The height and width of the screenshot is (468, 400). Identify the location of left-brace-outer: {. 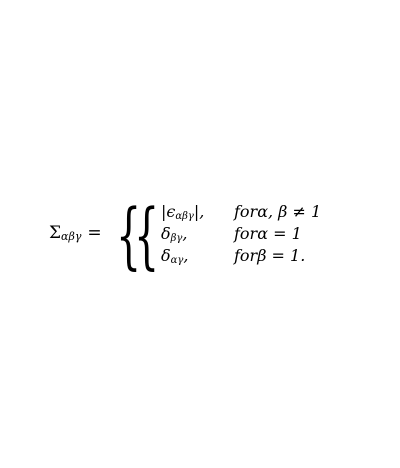
(129, 235).